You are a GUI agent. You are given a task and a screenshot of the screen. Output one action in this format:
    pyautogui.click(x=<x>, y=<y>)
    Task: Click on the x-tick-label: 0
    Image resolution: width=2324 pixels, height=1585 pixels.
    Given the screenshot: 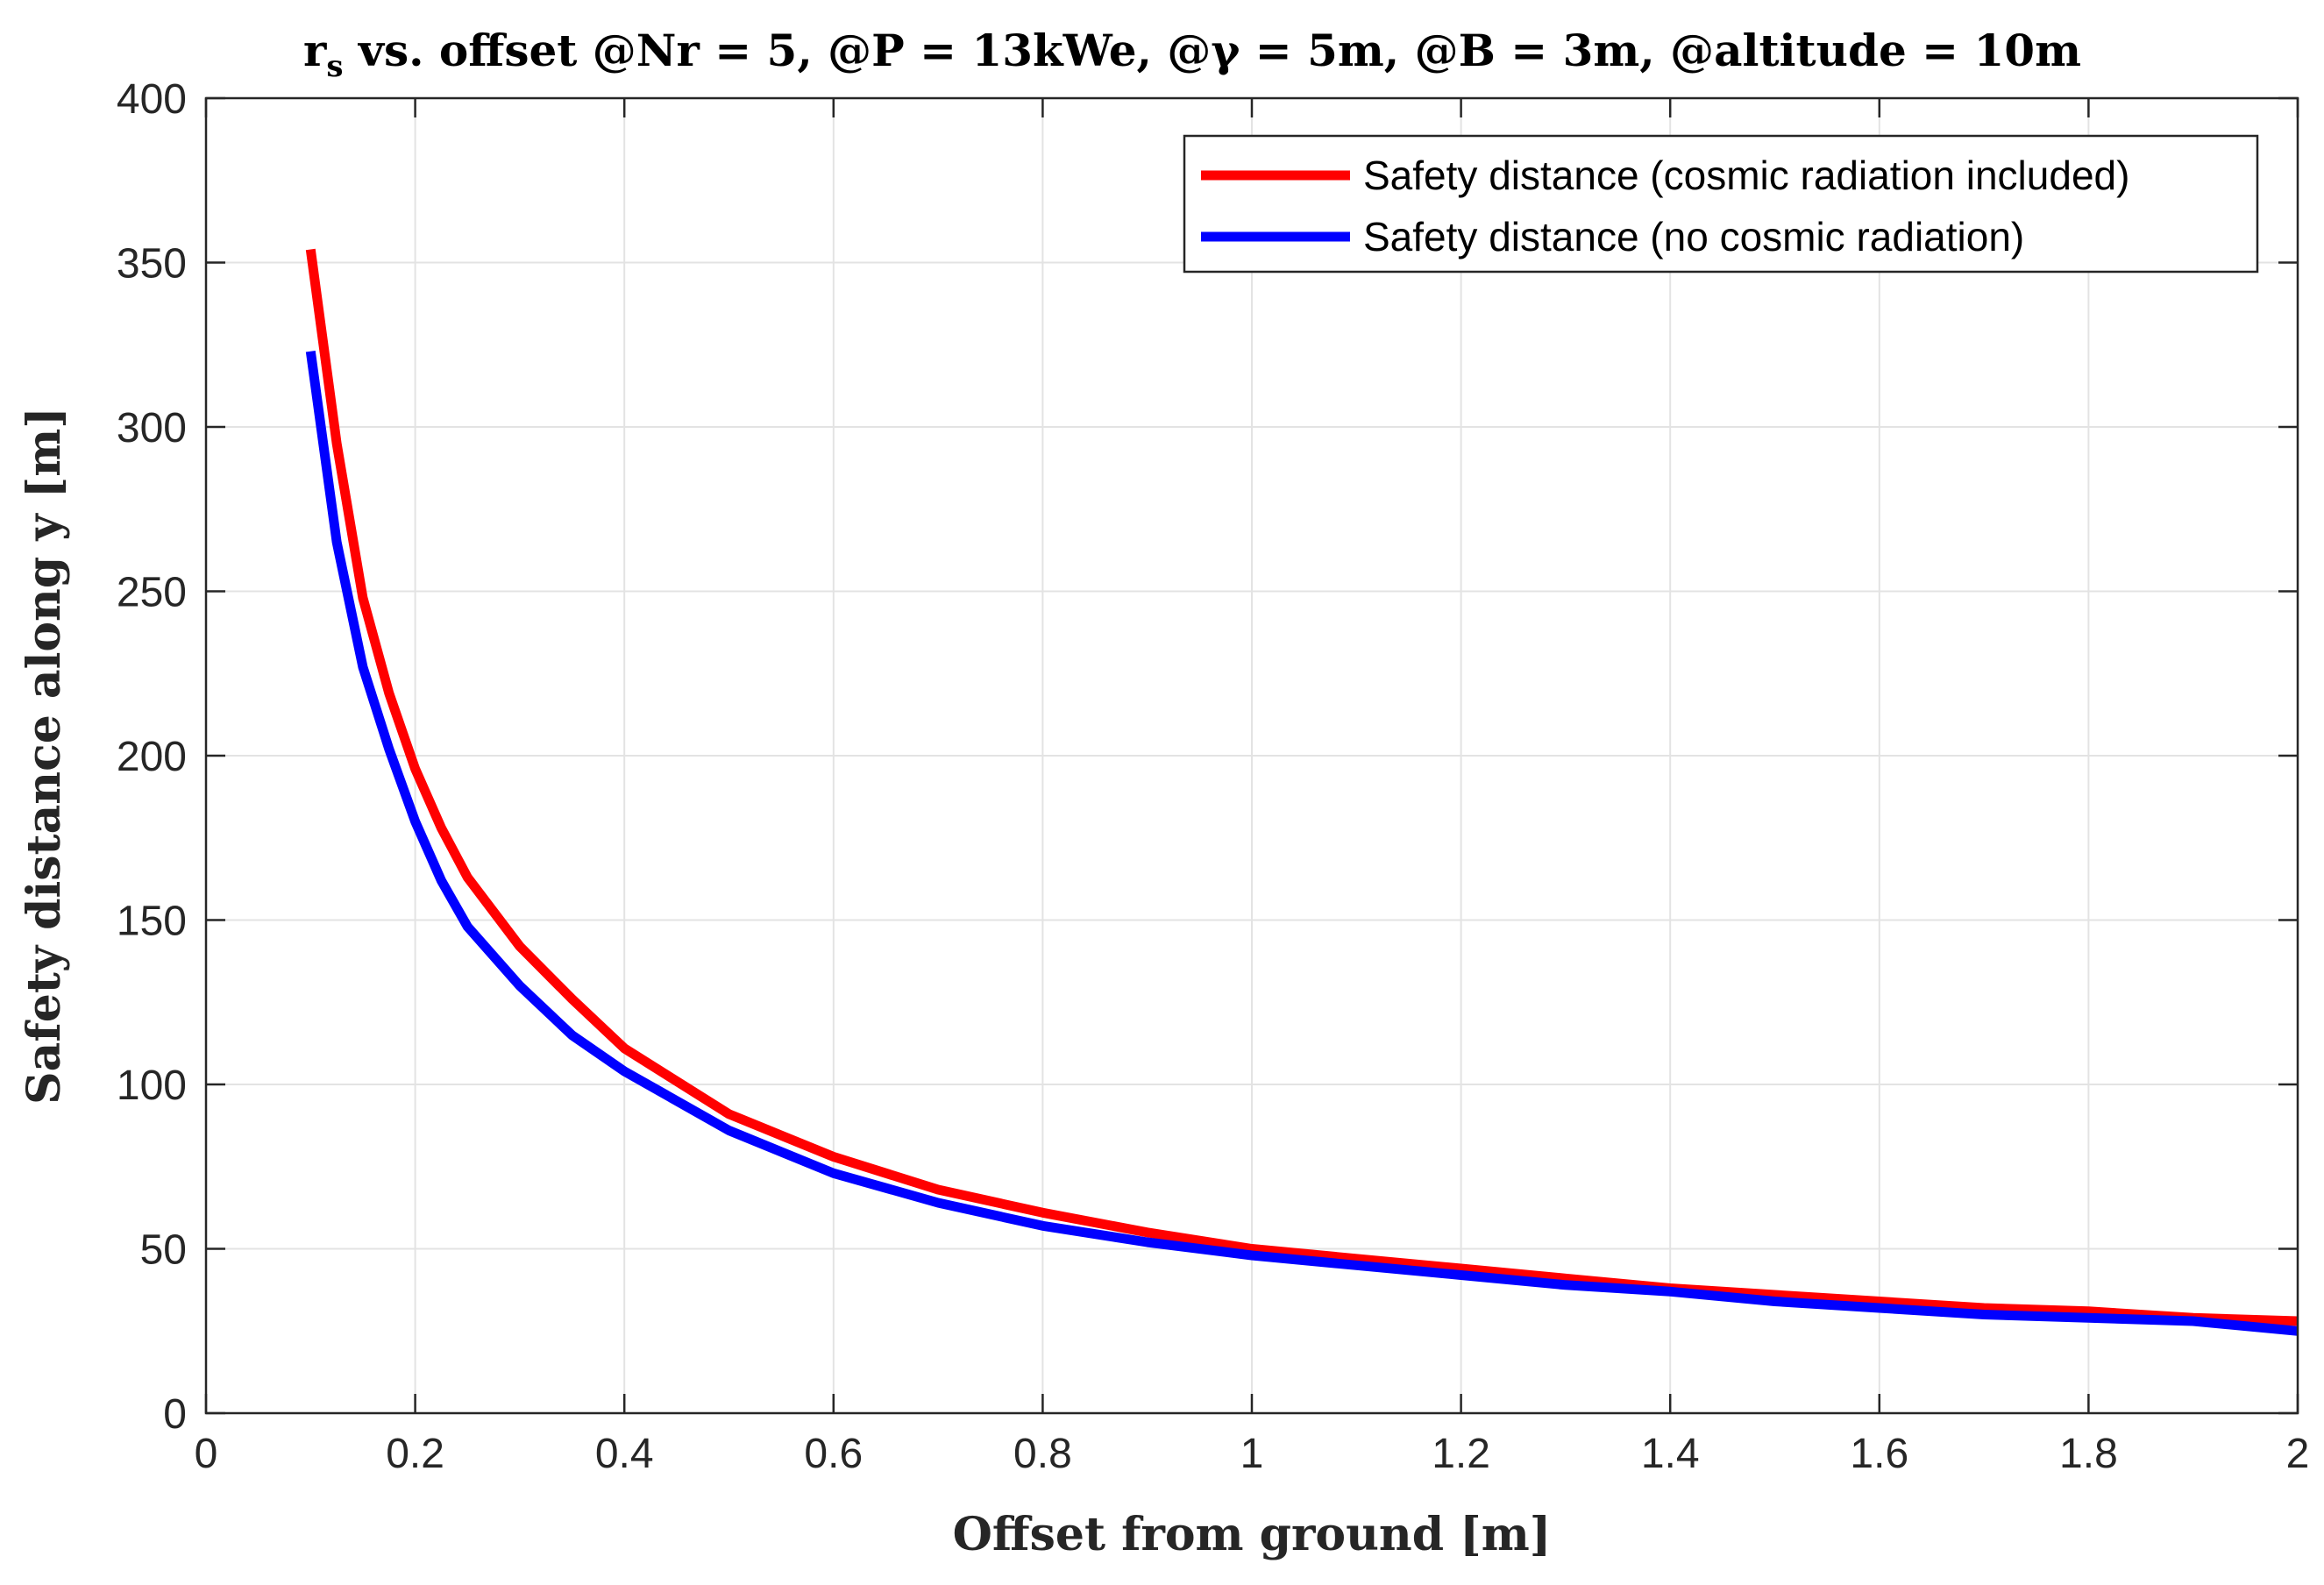 What is the action you would take?
    pyautogui.click(x=206, y=1454)
    